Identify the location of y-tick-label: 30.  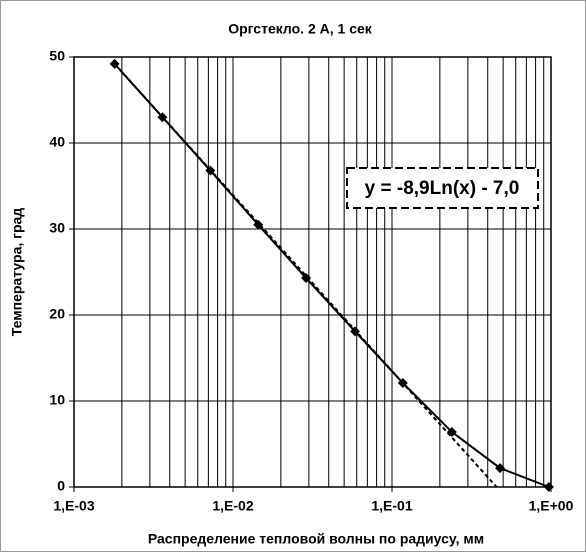
(57, 228).